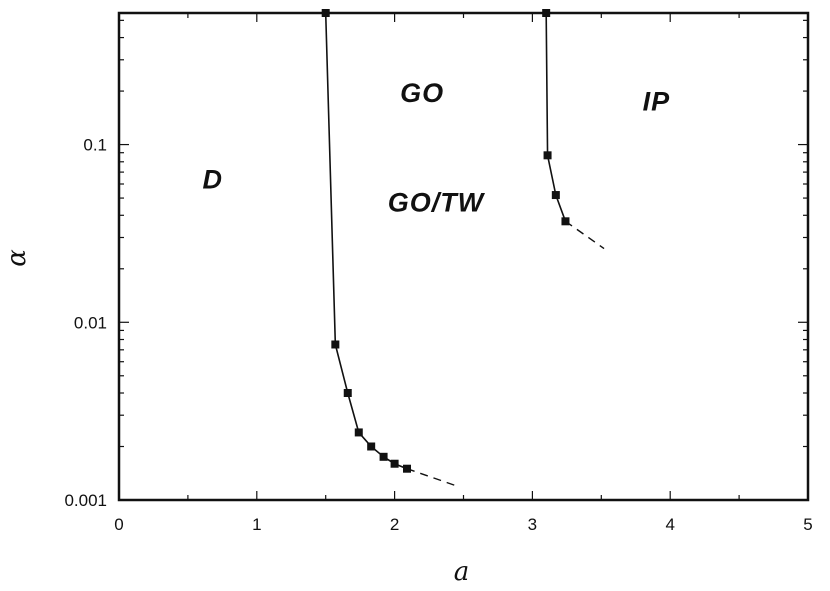 The width and height of the screenshot is (830, 591). What do you see at coordinates (436, 148) in the screenshot?
I see `labels-layer: D GO GO/TW IP` at bounding box center [436, 148].